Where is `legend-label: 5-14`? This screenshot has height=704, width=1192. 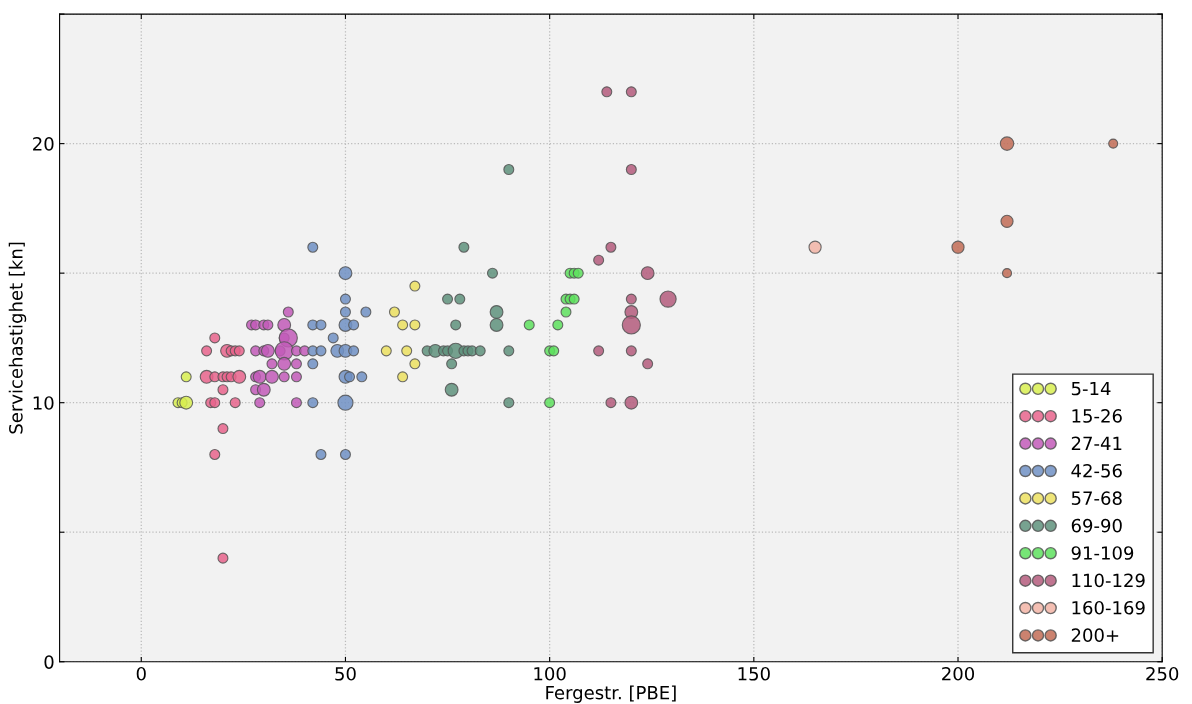 legend-label: 5-14 is located at coordinates (1091, 388).